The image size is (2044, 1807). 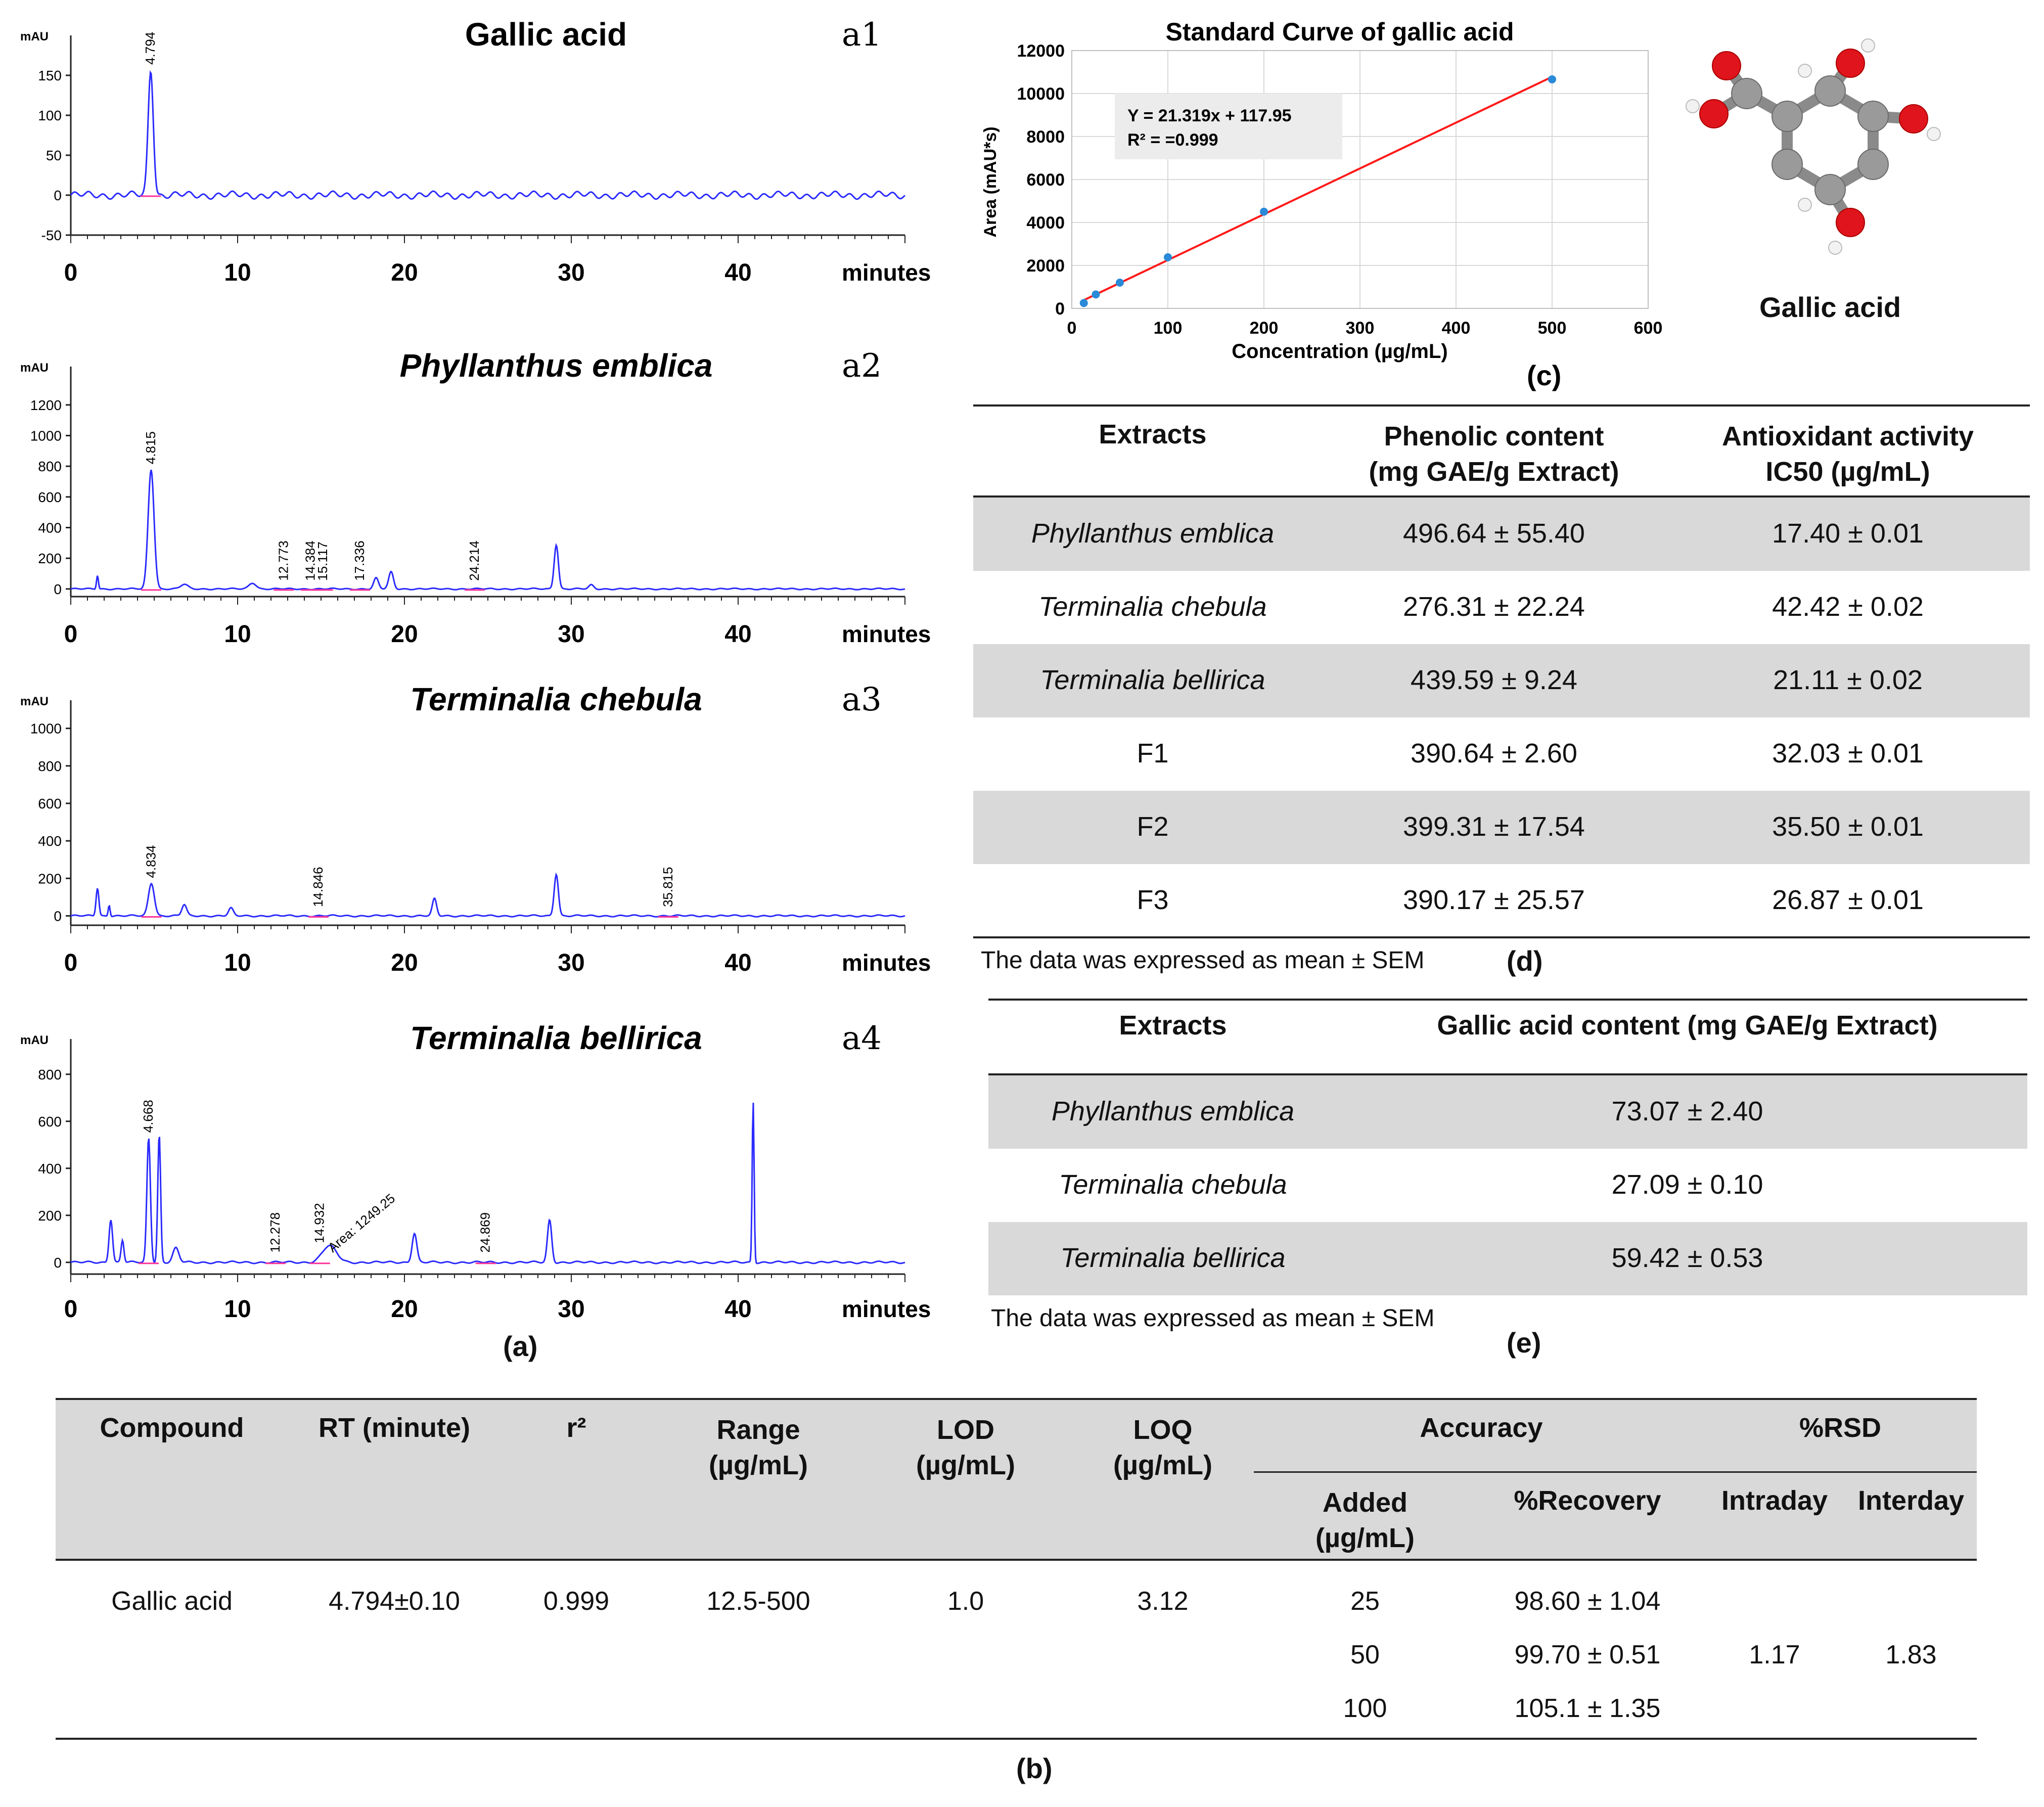 I want to click on y-tick-label-a3: 0, so click(x=58, y=916).